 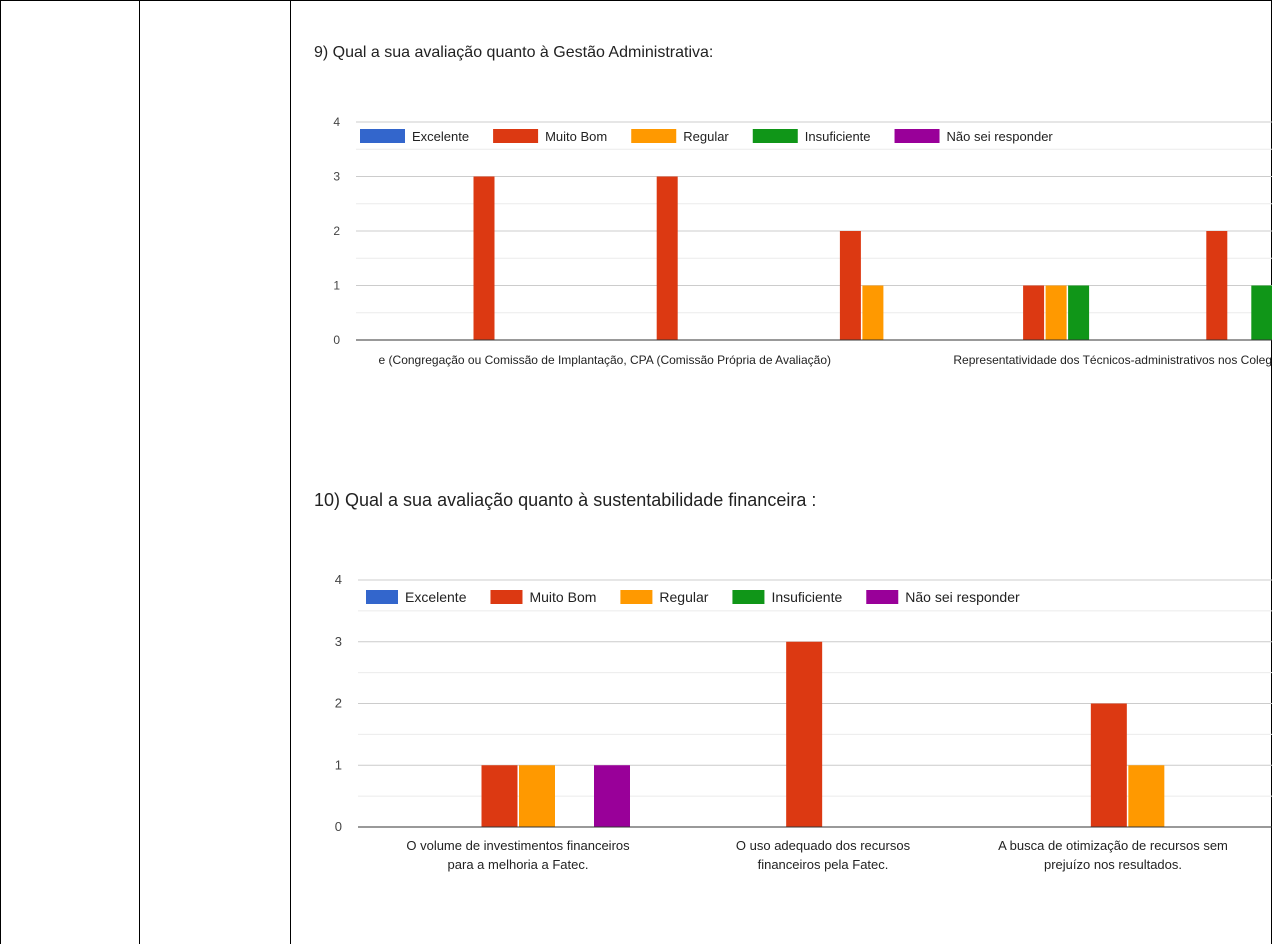 What do you see at coordinates (612, 796) in the screenshot?
I see `bar-n-o-sei-responder` at bounding box center [612, 796].